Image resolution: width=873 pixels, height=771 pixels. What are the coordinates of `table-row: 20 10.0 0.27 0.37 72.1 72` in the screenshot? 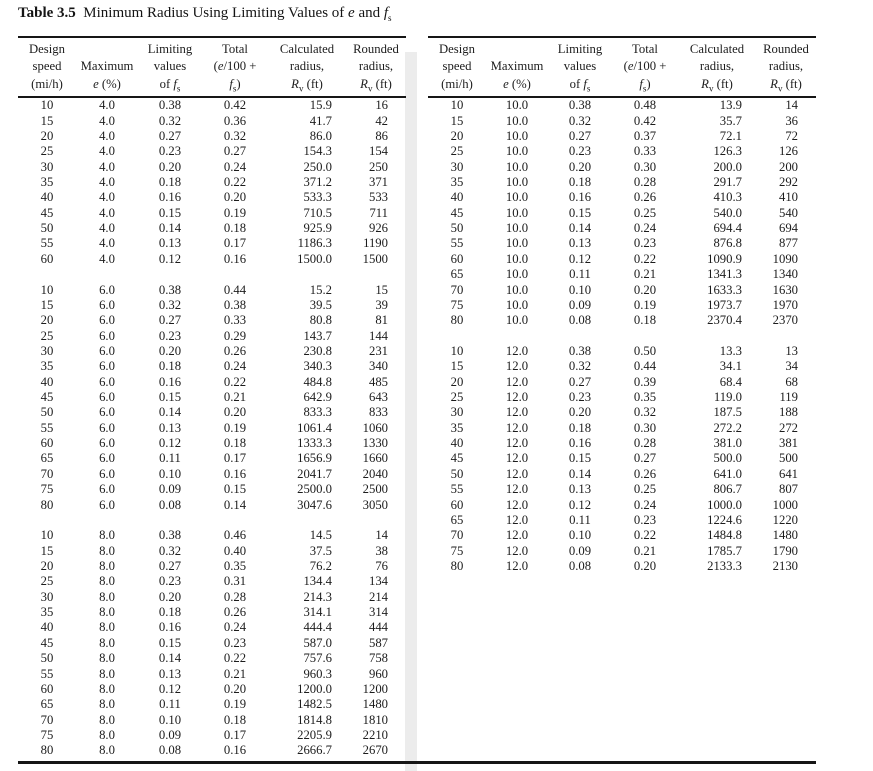 It's located at (622, 136).